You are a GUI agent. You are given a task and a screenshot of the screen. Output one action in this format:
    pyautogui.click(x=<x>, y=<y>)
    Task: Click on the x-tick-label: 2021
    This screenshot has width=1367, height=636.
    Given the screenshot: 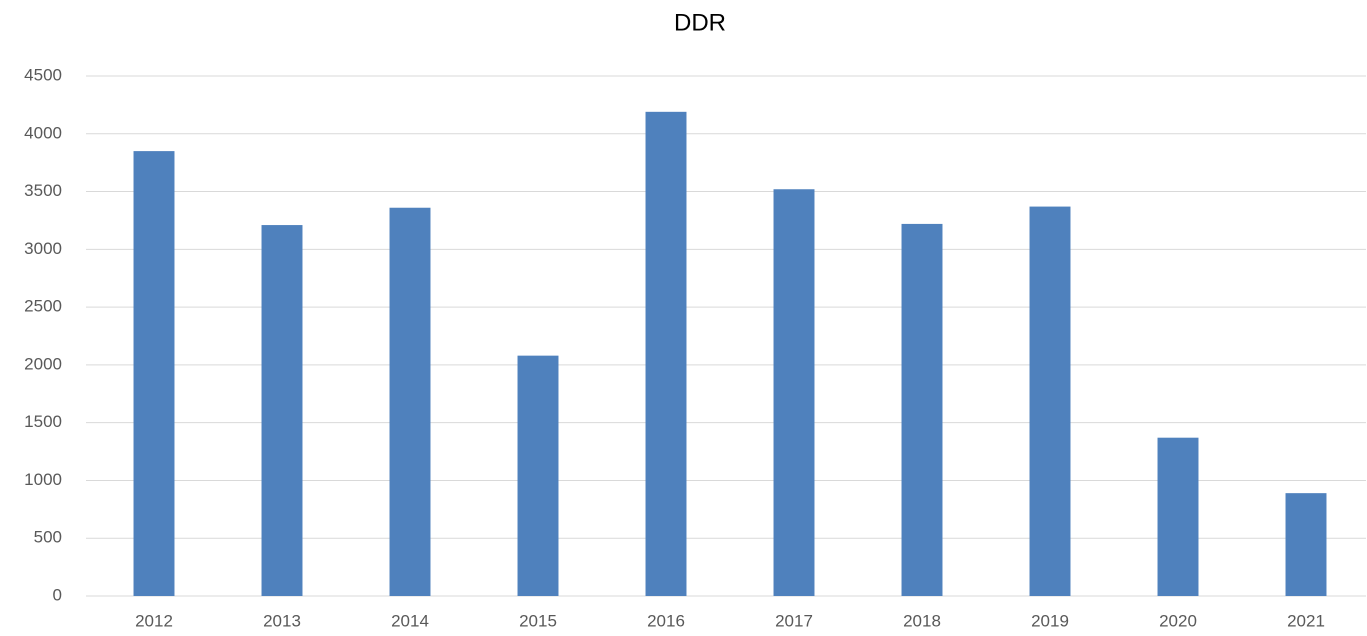 What is the action you would take?
    pyautogui.click(x=1306, y=620)
    